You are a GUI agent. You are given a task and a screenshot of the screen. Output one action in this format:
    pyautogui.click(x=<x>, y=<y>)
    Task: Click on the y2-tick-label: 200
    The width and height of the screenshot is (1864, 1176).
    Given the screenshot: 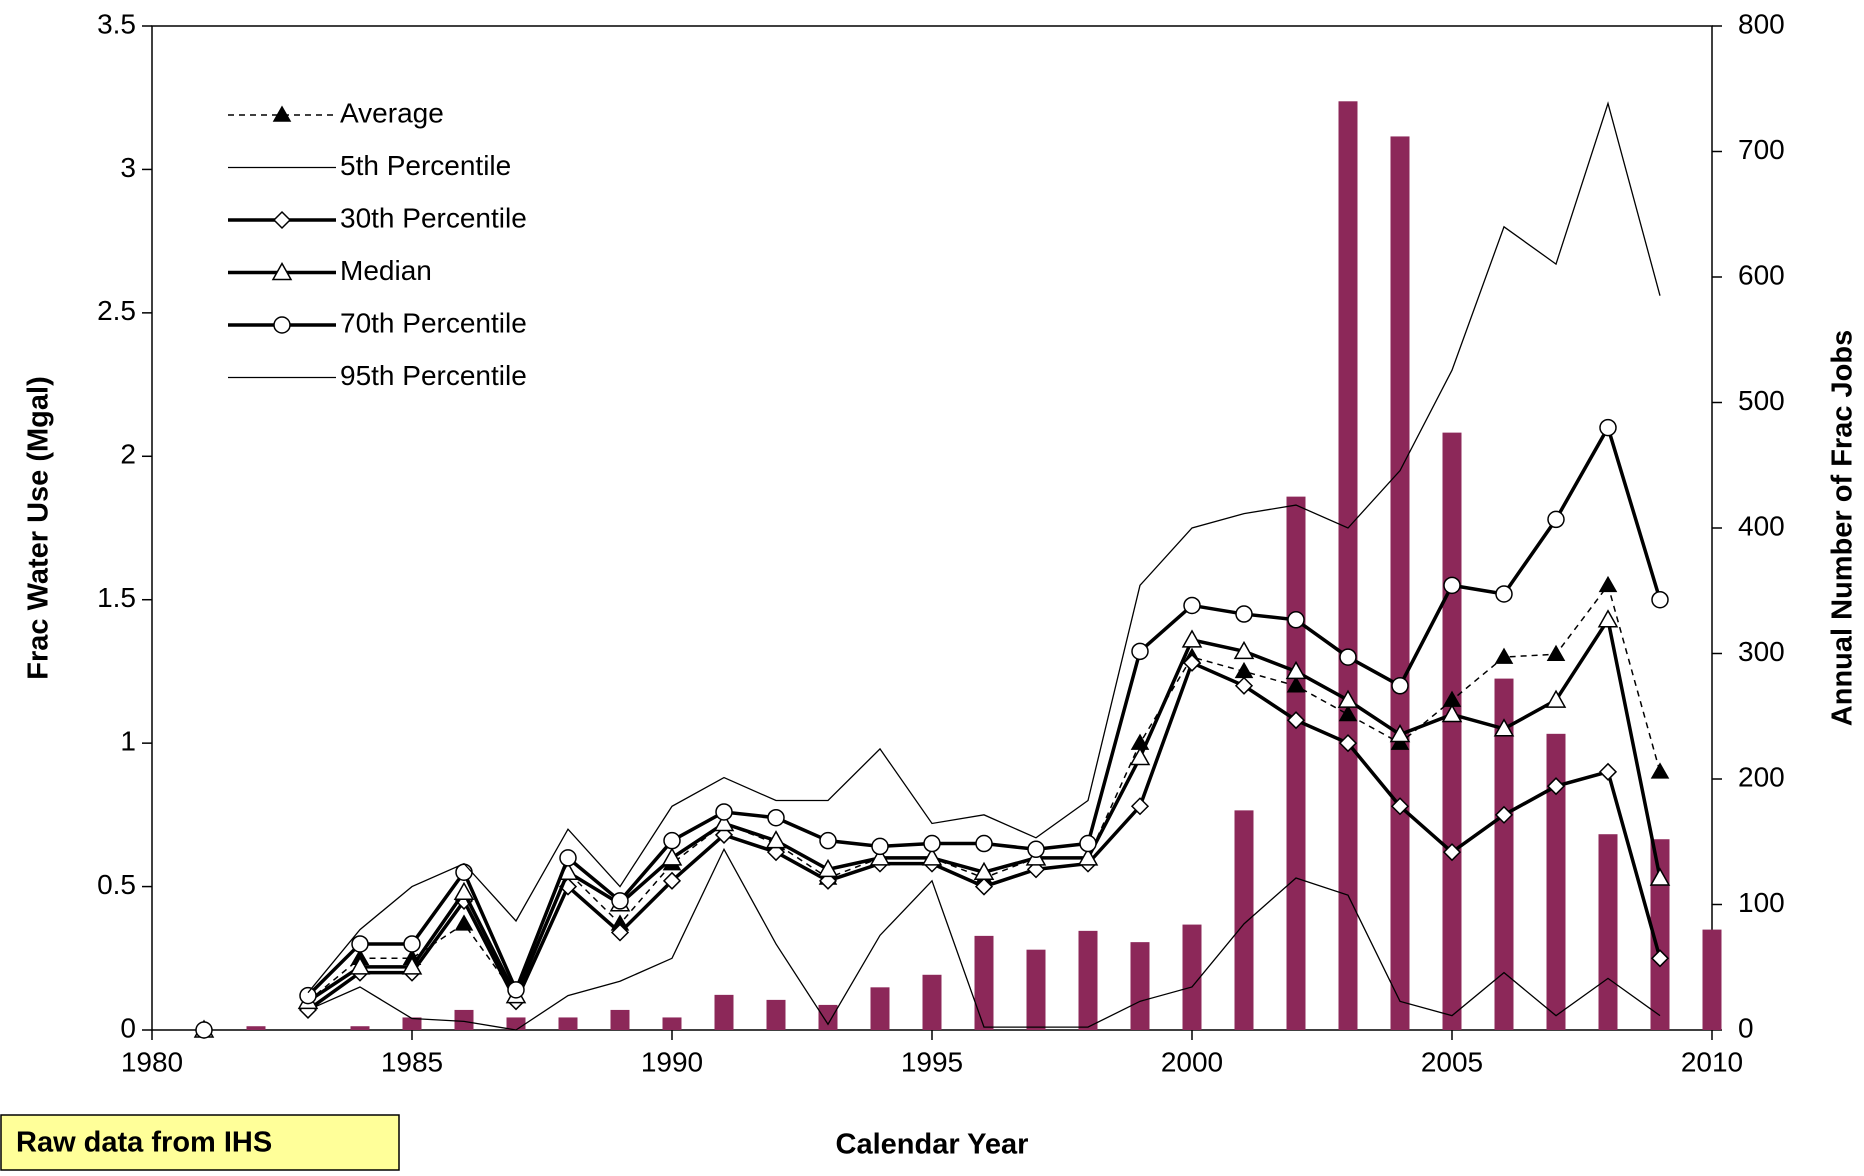 What is the action you would take?
    pyautogui.click(x=1761, y=776)
    